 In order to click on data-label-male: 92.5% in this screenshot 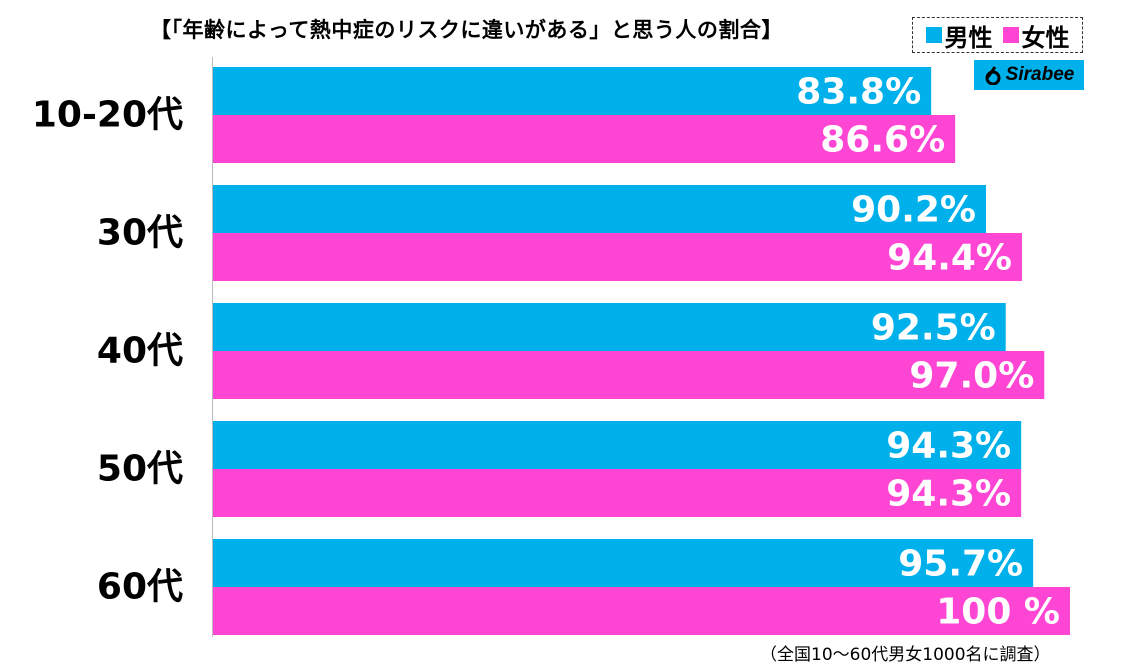, I will do `click(933, 328)`.